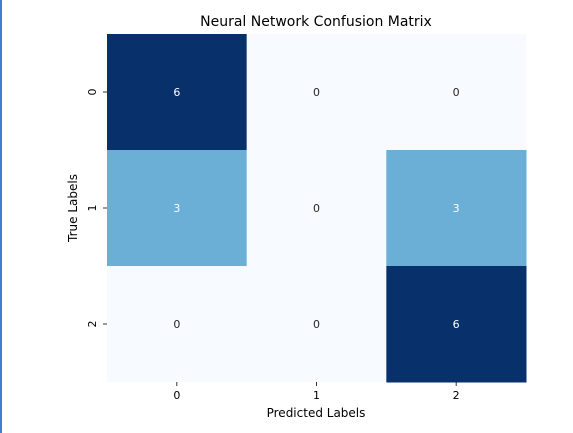 This screenshot has height=433, width=573. I want to click on heatmap-cell-r0-c2, so click(456, 92).